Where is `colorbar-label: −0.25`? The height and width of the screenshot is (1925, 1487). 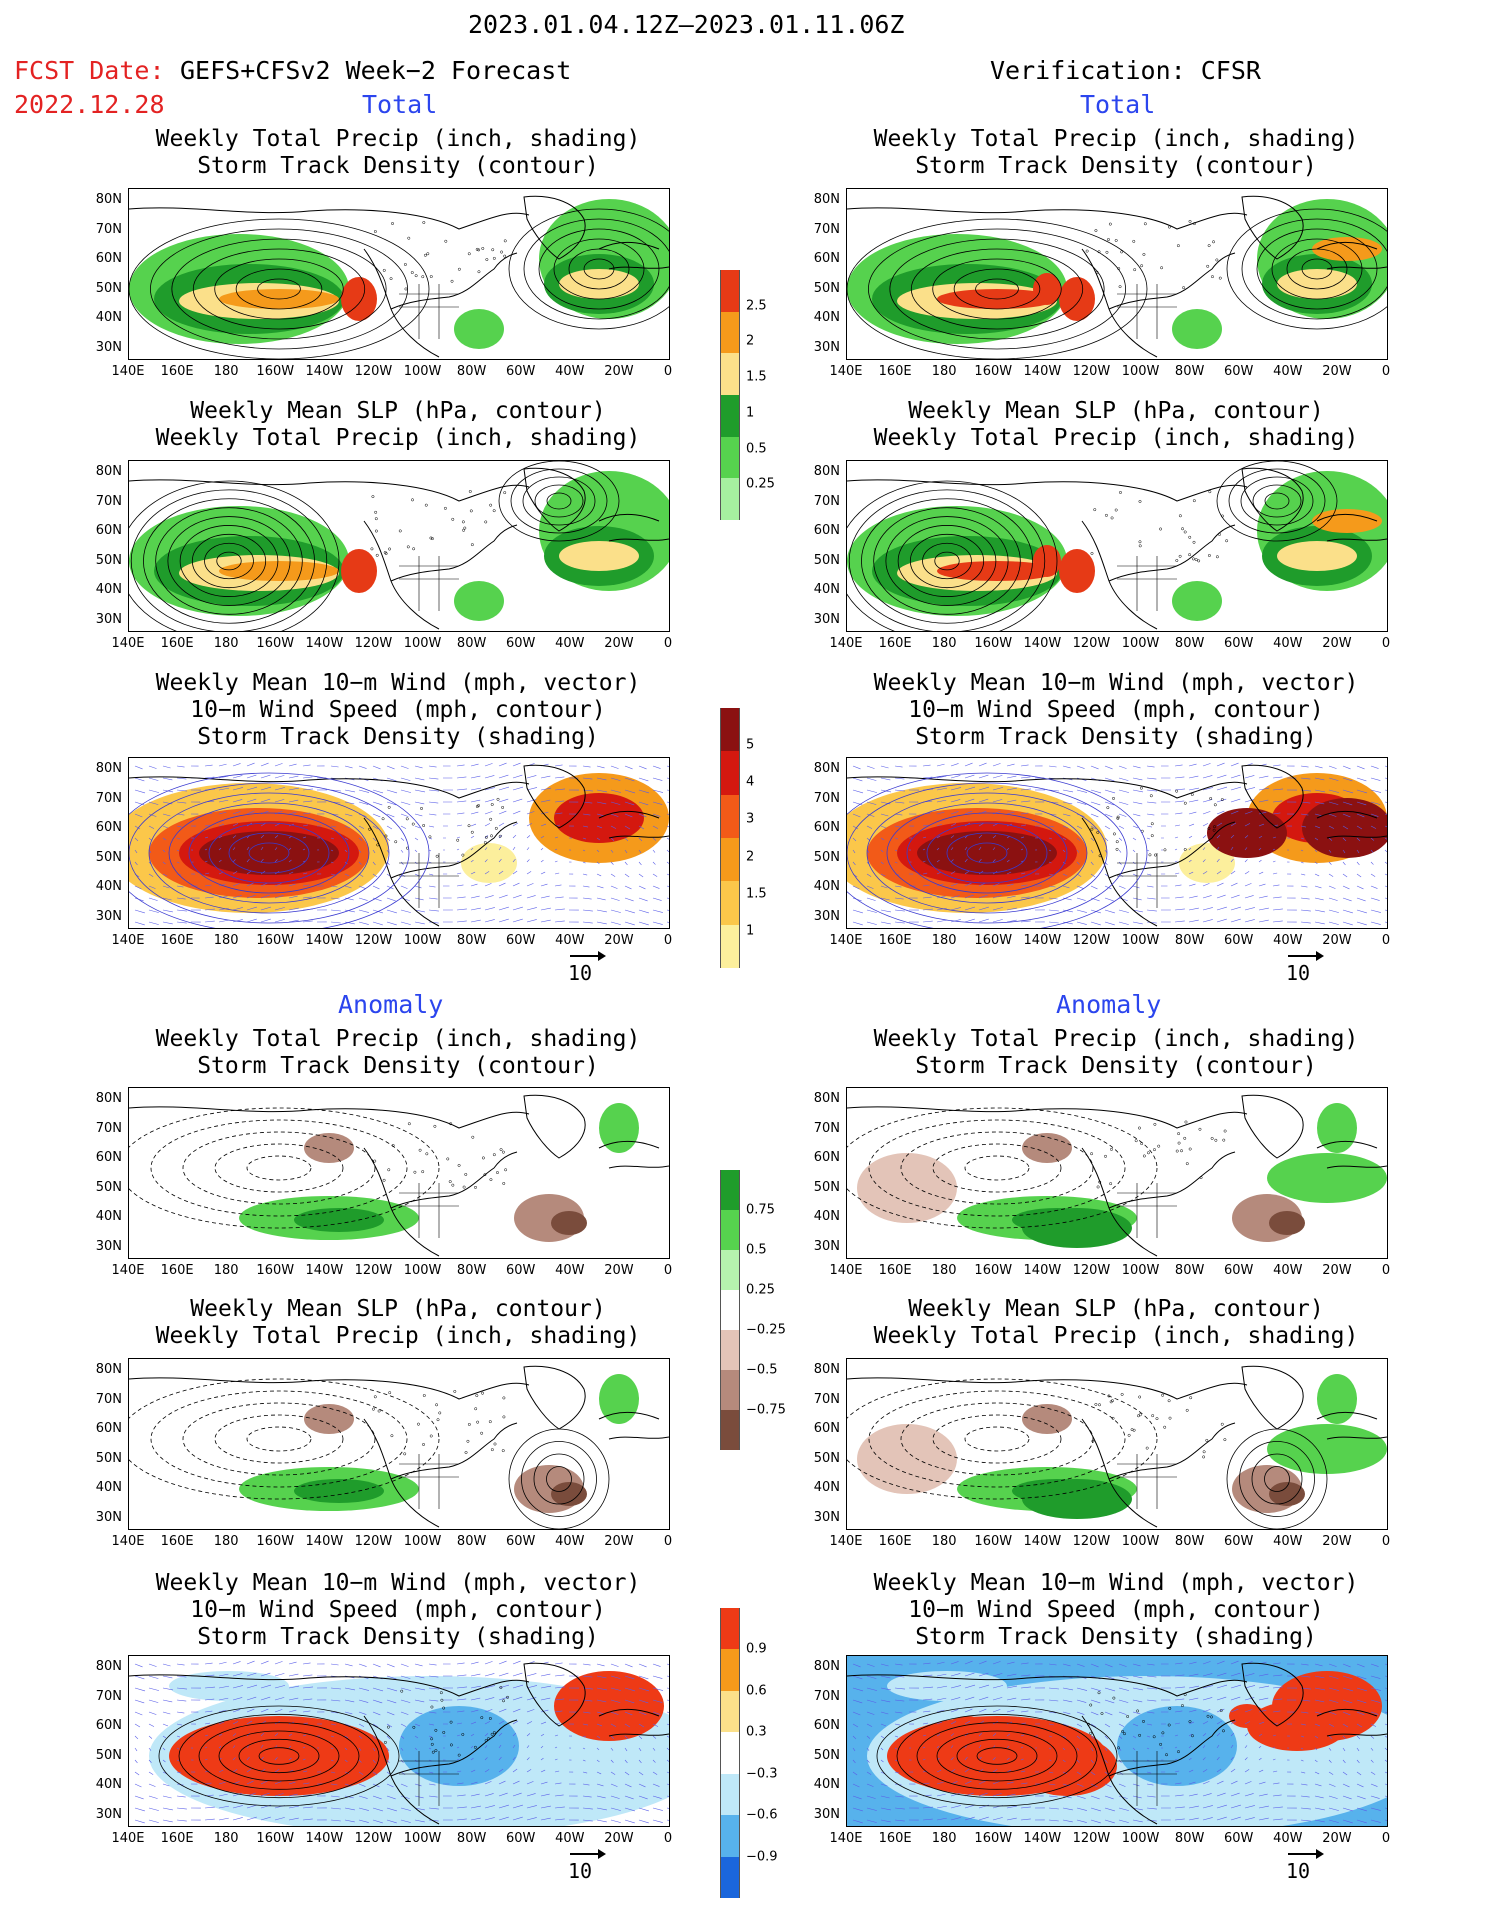 colorbar-label: −0.25 is located at coordinates (766, 1330).